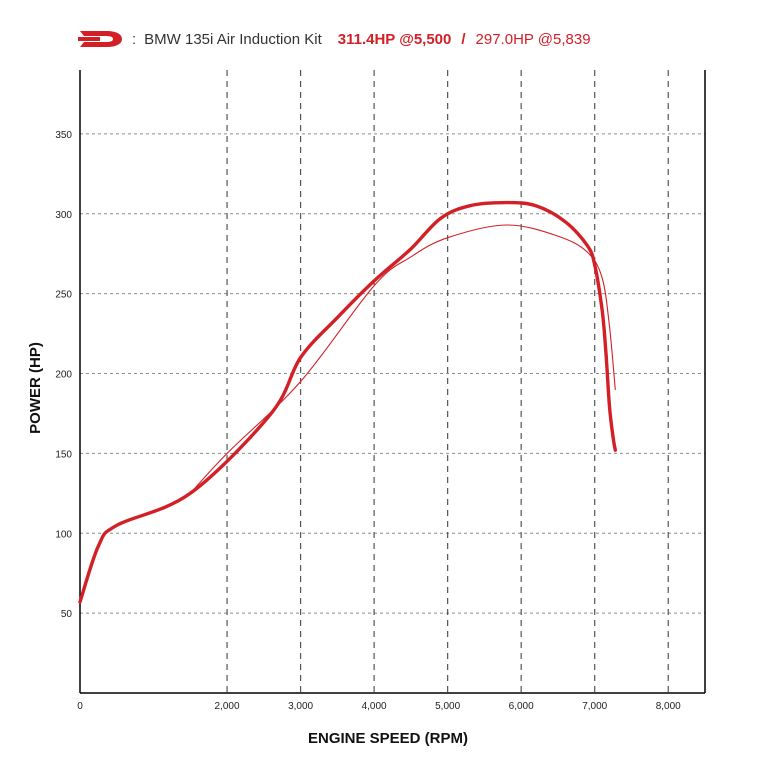 This screenshot has width=768, height=768. Describe the element at coordinates (35, 388) in the screenshot. I see `y-axis-title: POWER (HP)` at that location.